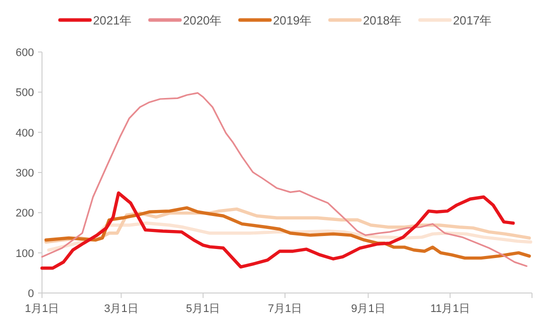 The height and width of the screenshot is (330, 550). Describe the element at coordinates (42, 309) in the screenshot. I see `x-tick-label: 1月1日` at that location.